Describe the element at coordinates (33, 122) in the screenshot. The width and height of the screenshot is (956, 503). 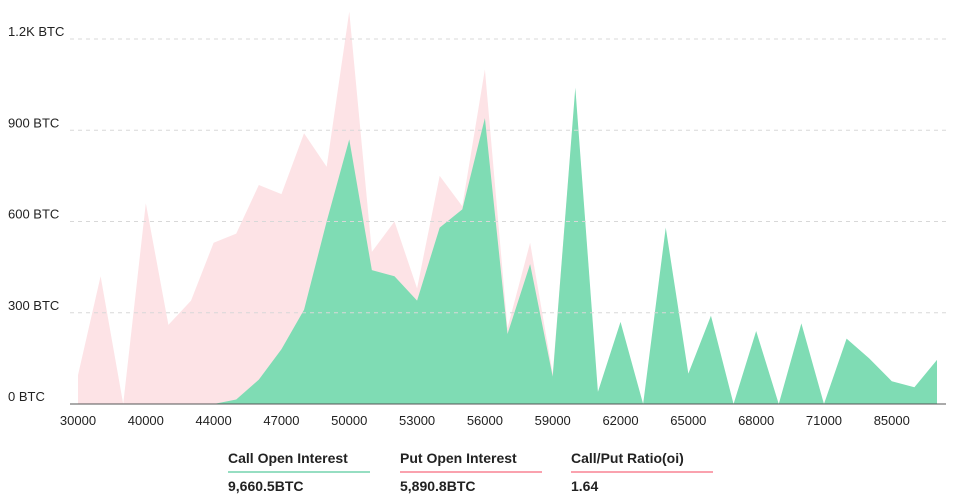
I see `y-tick-label: 900 BTC` at that location.